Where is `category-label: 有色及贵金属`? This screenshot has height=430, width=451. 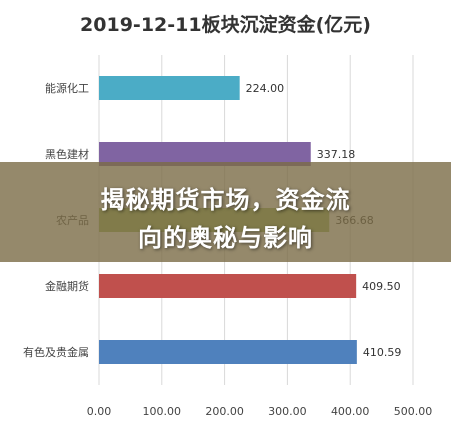
category-label: 有色及贵金属 is located at coordinates (56, 352).